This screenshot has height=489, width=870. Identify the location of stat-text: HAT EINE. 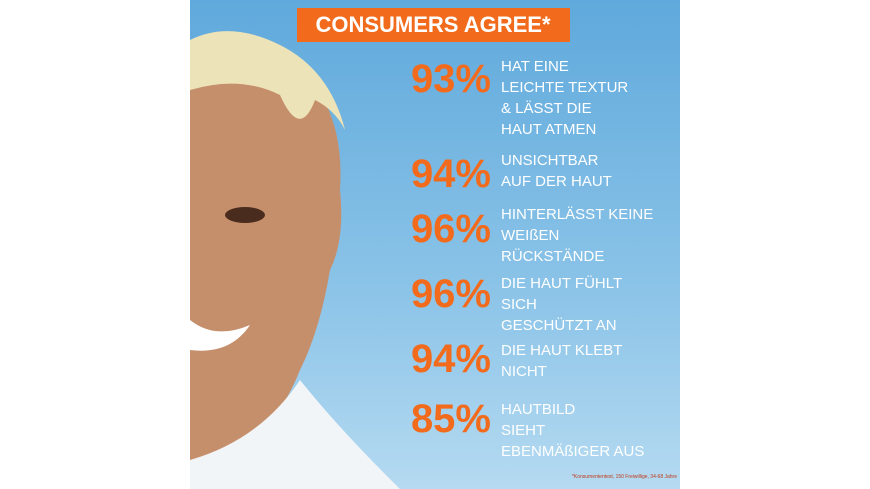
(535, 66).